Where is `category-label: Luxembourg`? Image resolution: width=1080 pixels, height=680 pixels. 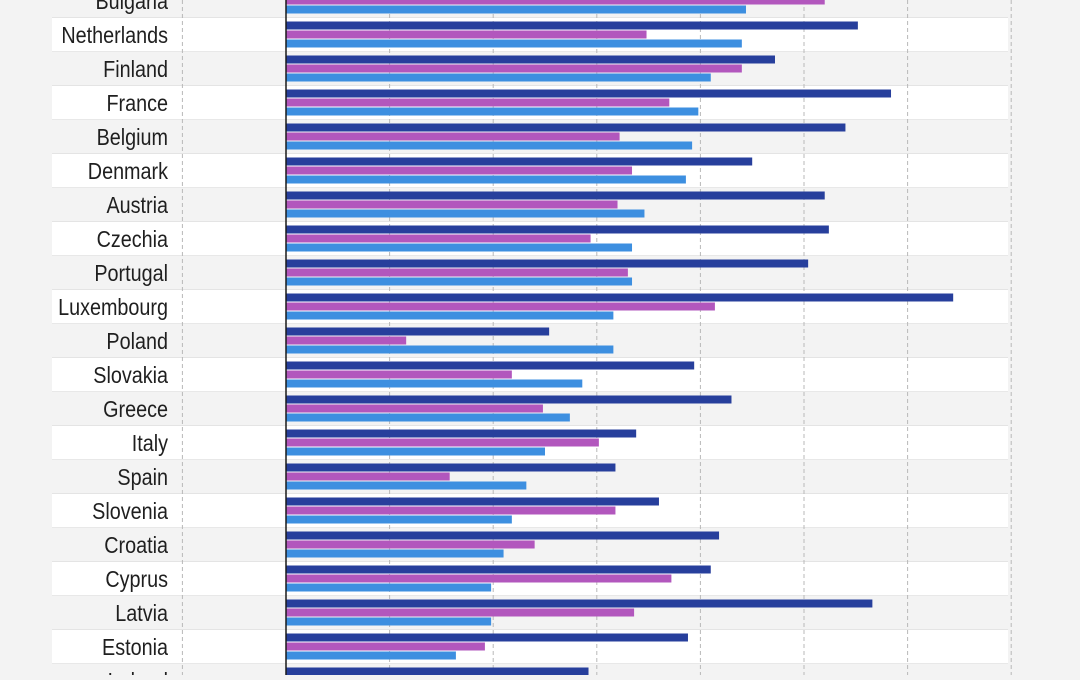 category-label: Luxembourg is located at coordinates (113, 308).